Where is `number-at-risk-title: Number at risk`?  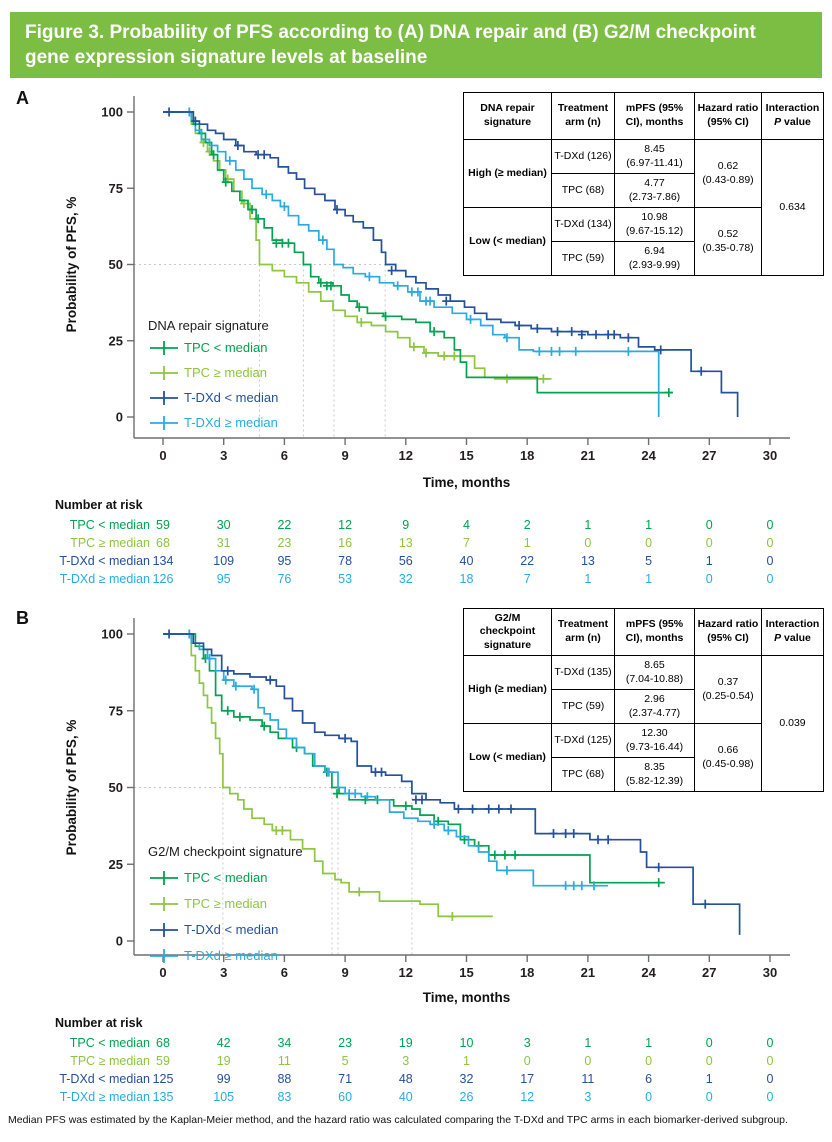 number-at-risk-title: Number at risk is located at coordinates (99, 1023).